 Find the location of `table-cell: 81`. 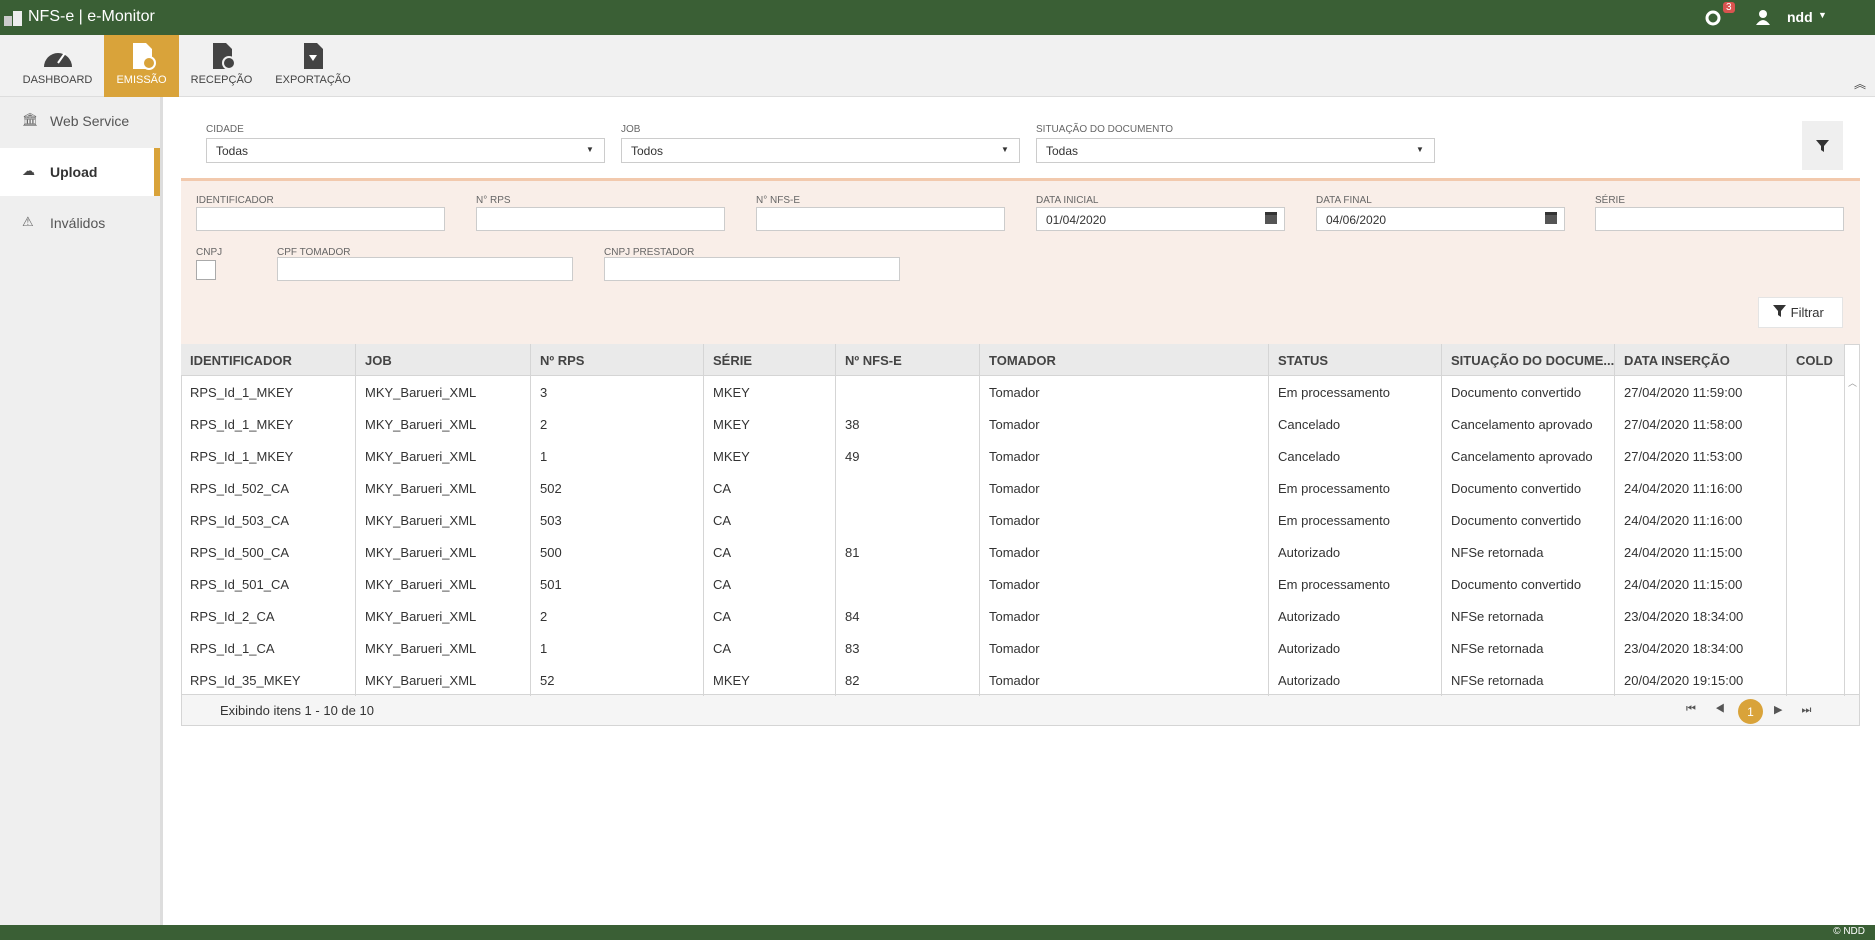

table-cell: 81 is located at coordinates (908, 552).